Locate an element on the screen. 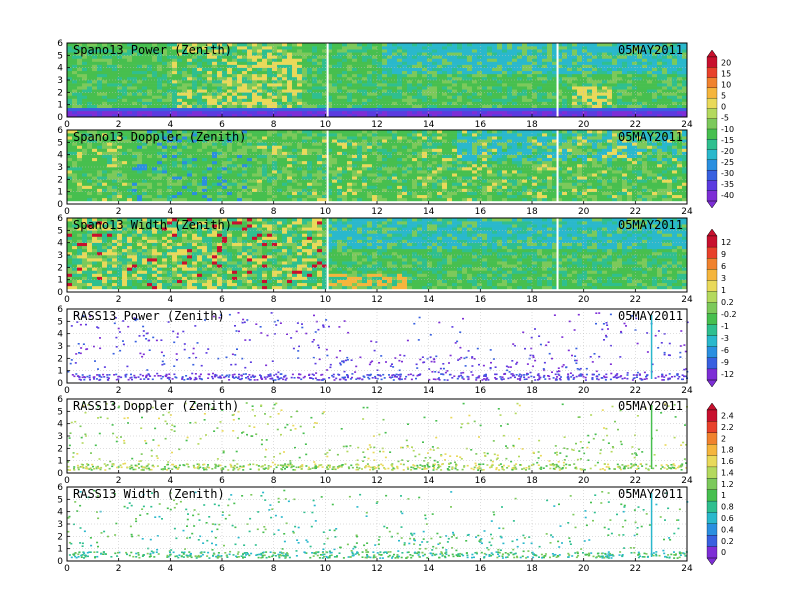 The image size is (792, 612). colorbar: 12 9 6 3 1 0.2 -0.2 -1 -3 -6 -9 -12 is located at coordinates (721, 308).